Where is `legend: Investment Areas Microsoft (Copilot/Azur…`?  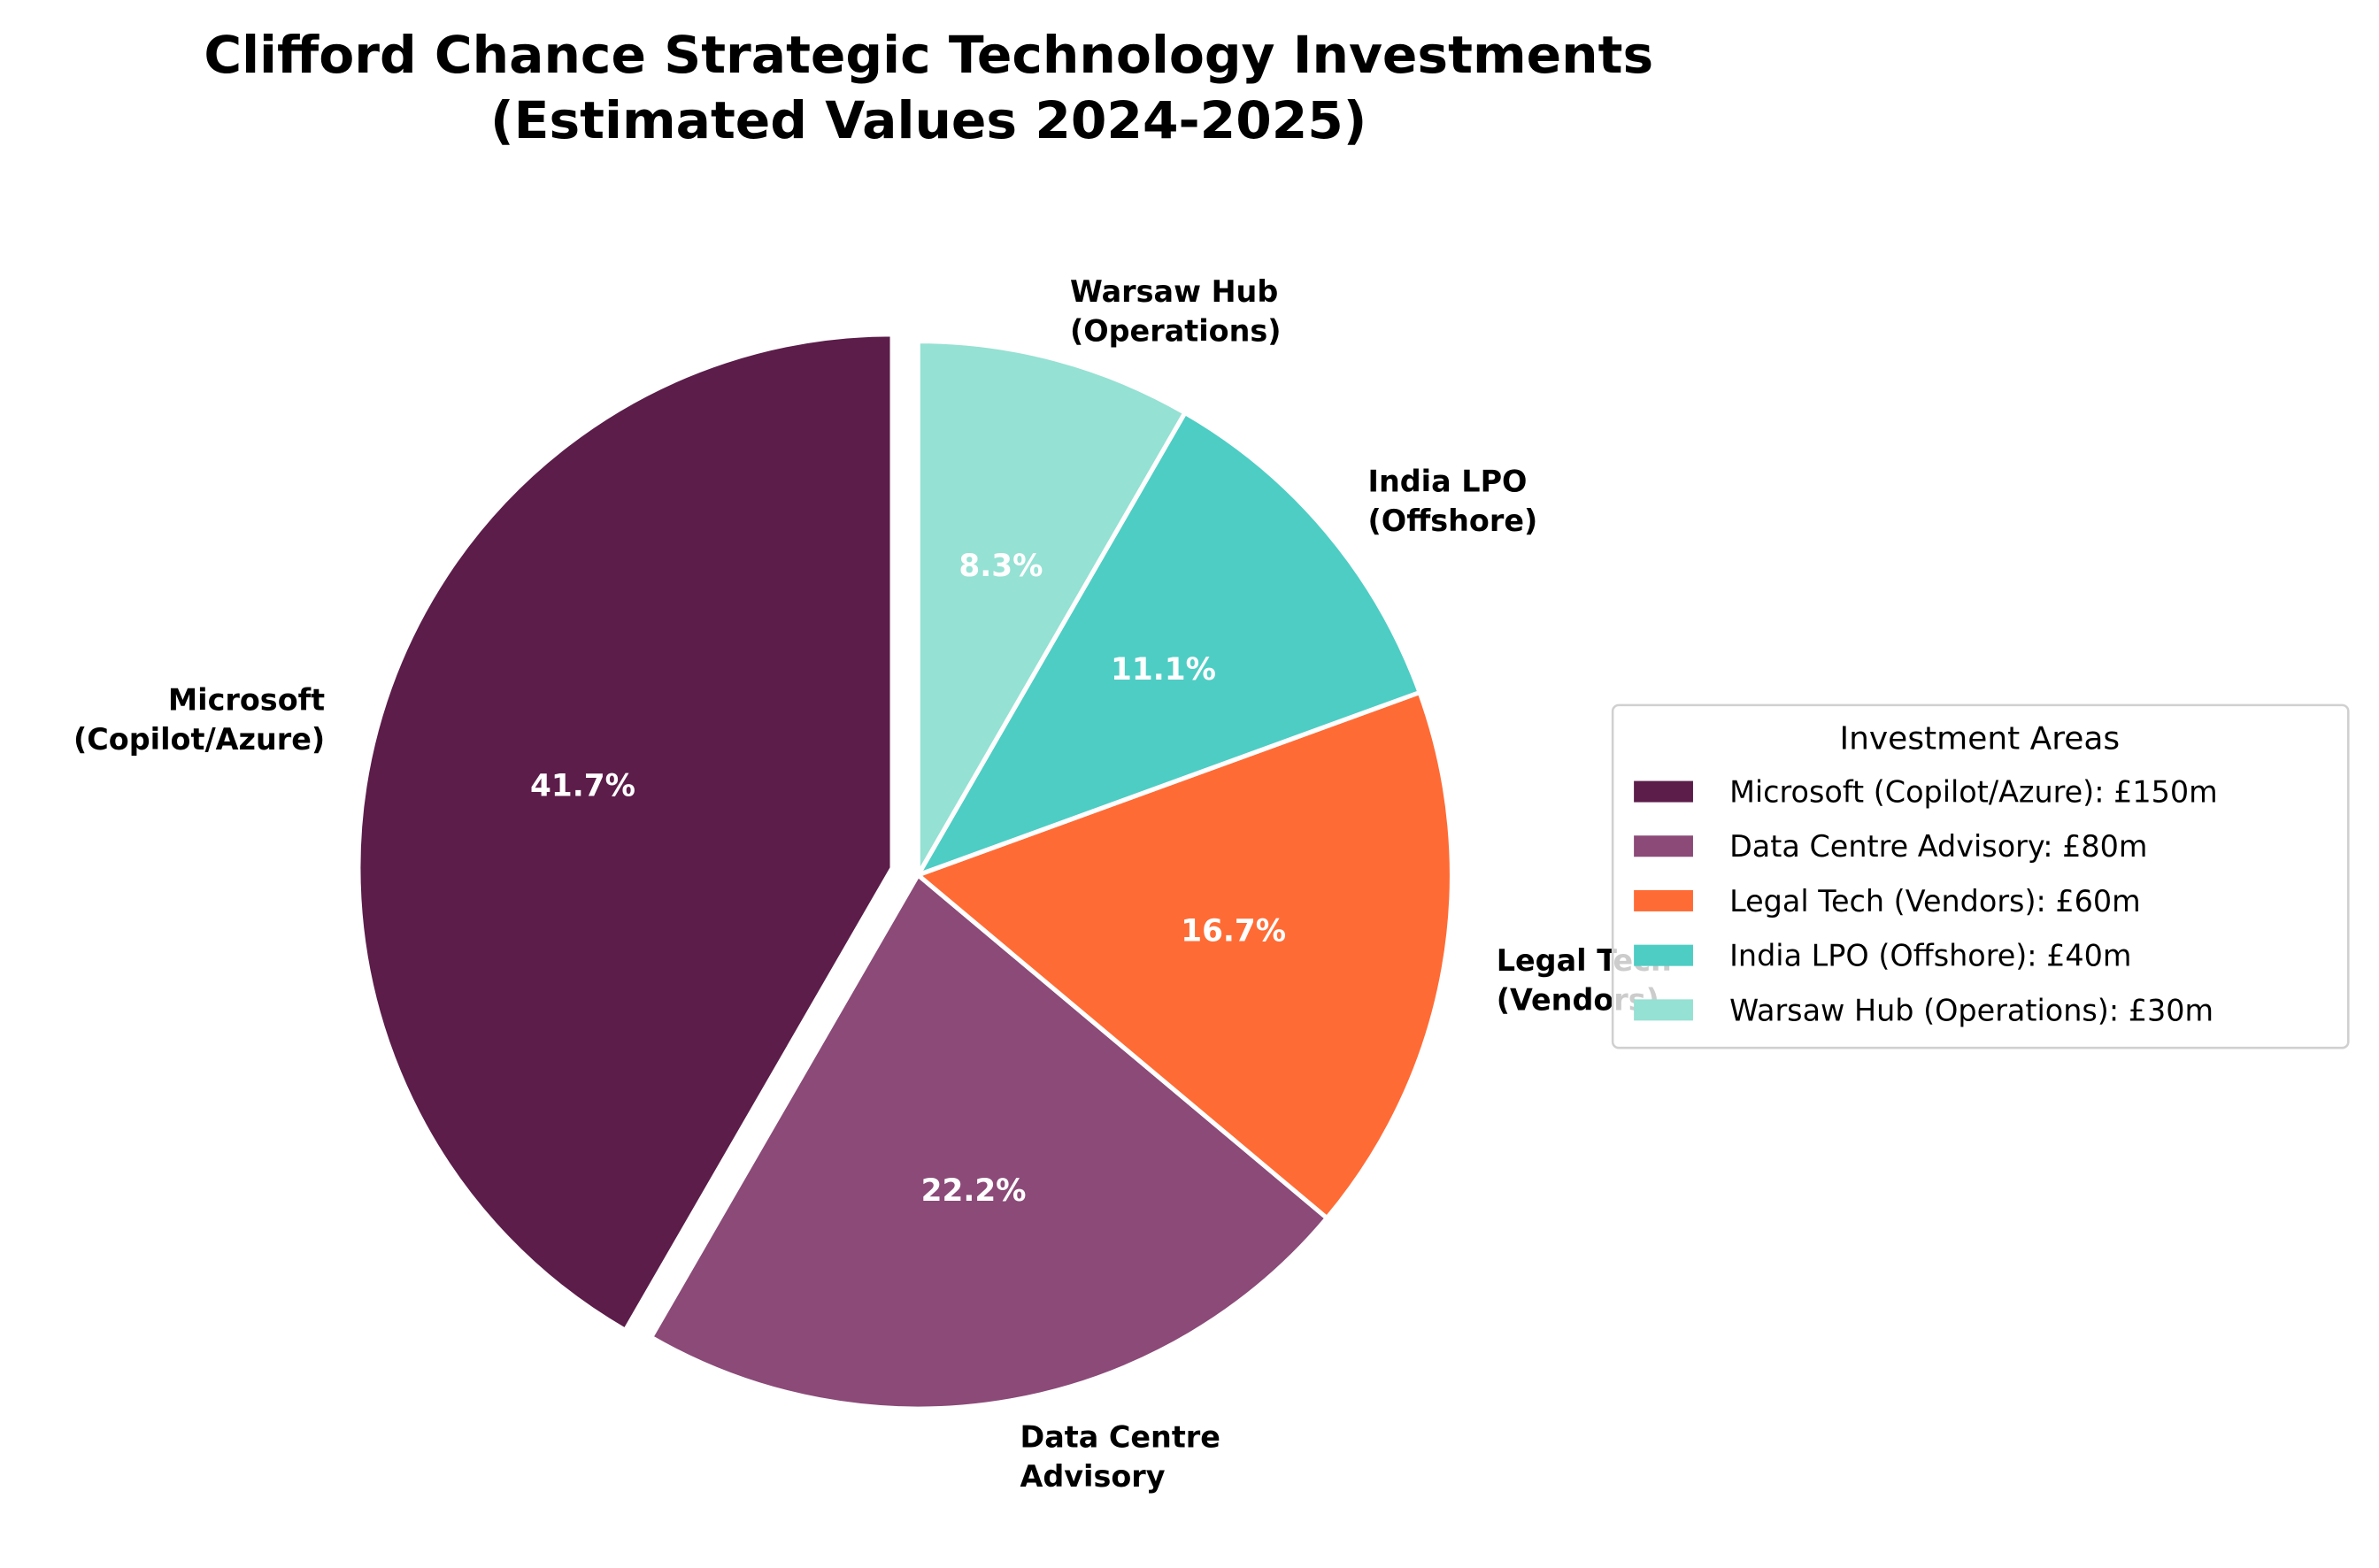
legend: Investment Areas Microsoft (Copilot/Azur… is located at coordinates (1980, 876).